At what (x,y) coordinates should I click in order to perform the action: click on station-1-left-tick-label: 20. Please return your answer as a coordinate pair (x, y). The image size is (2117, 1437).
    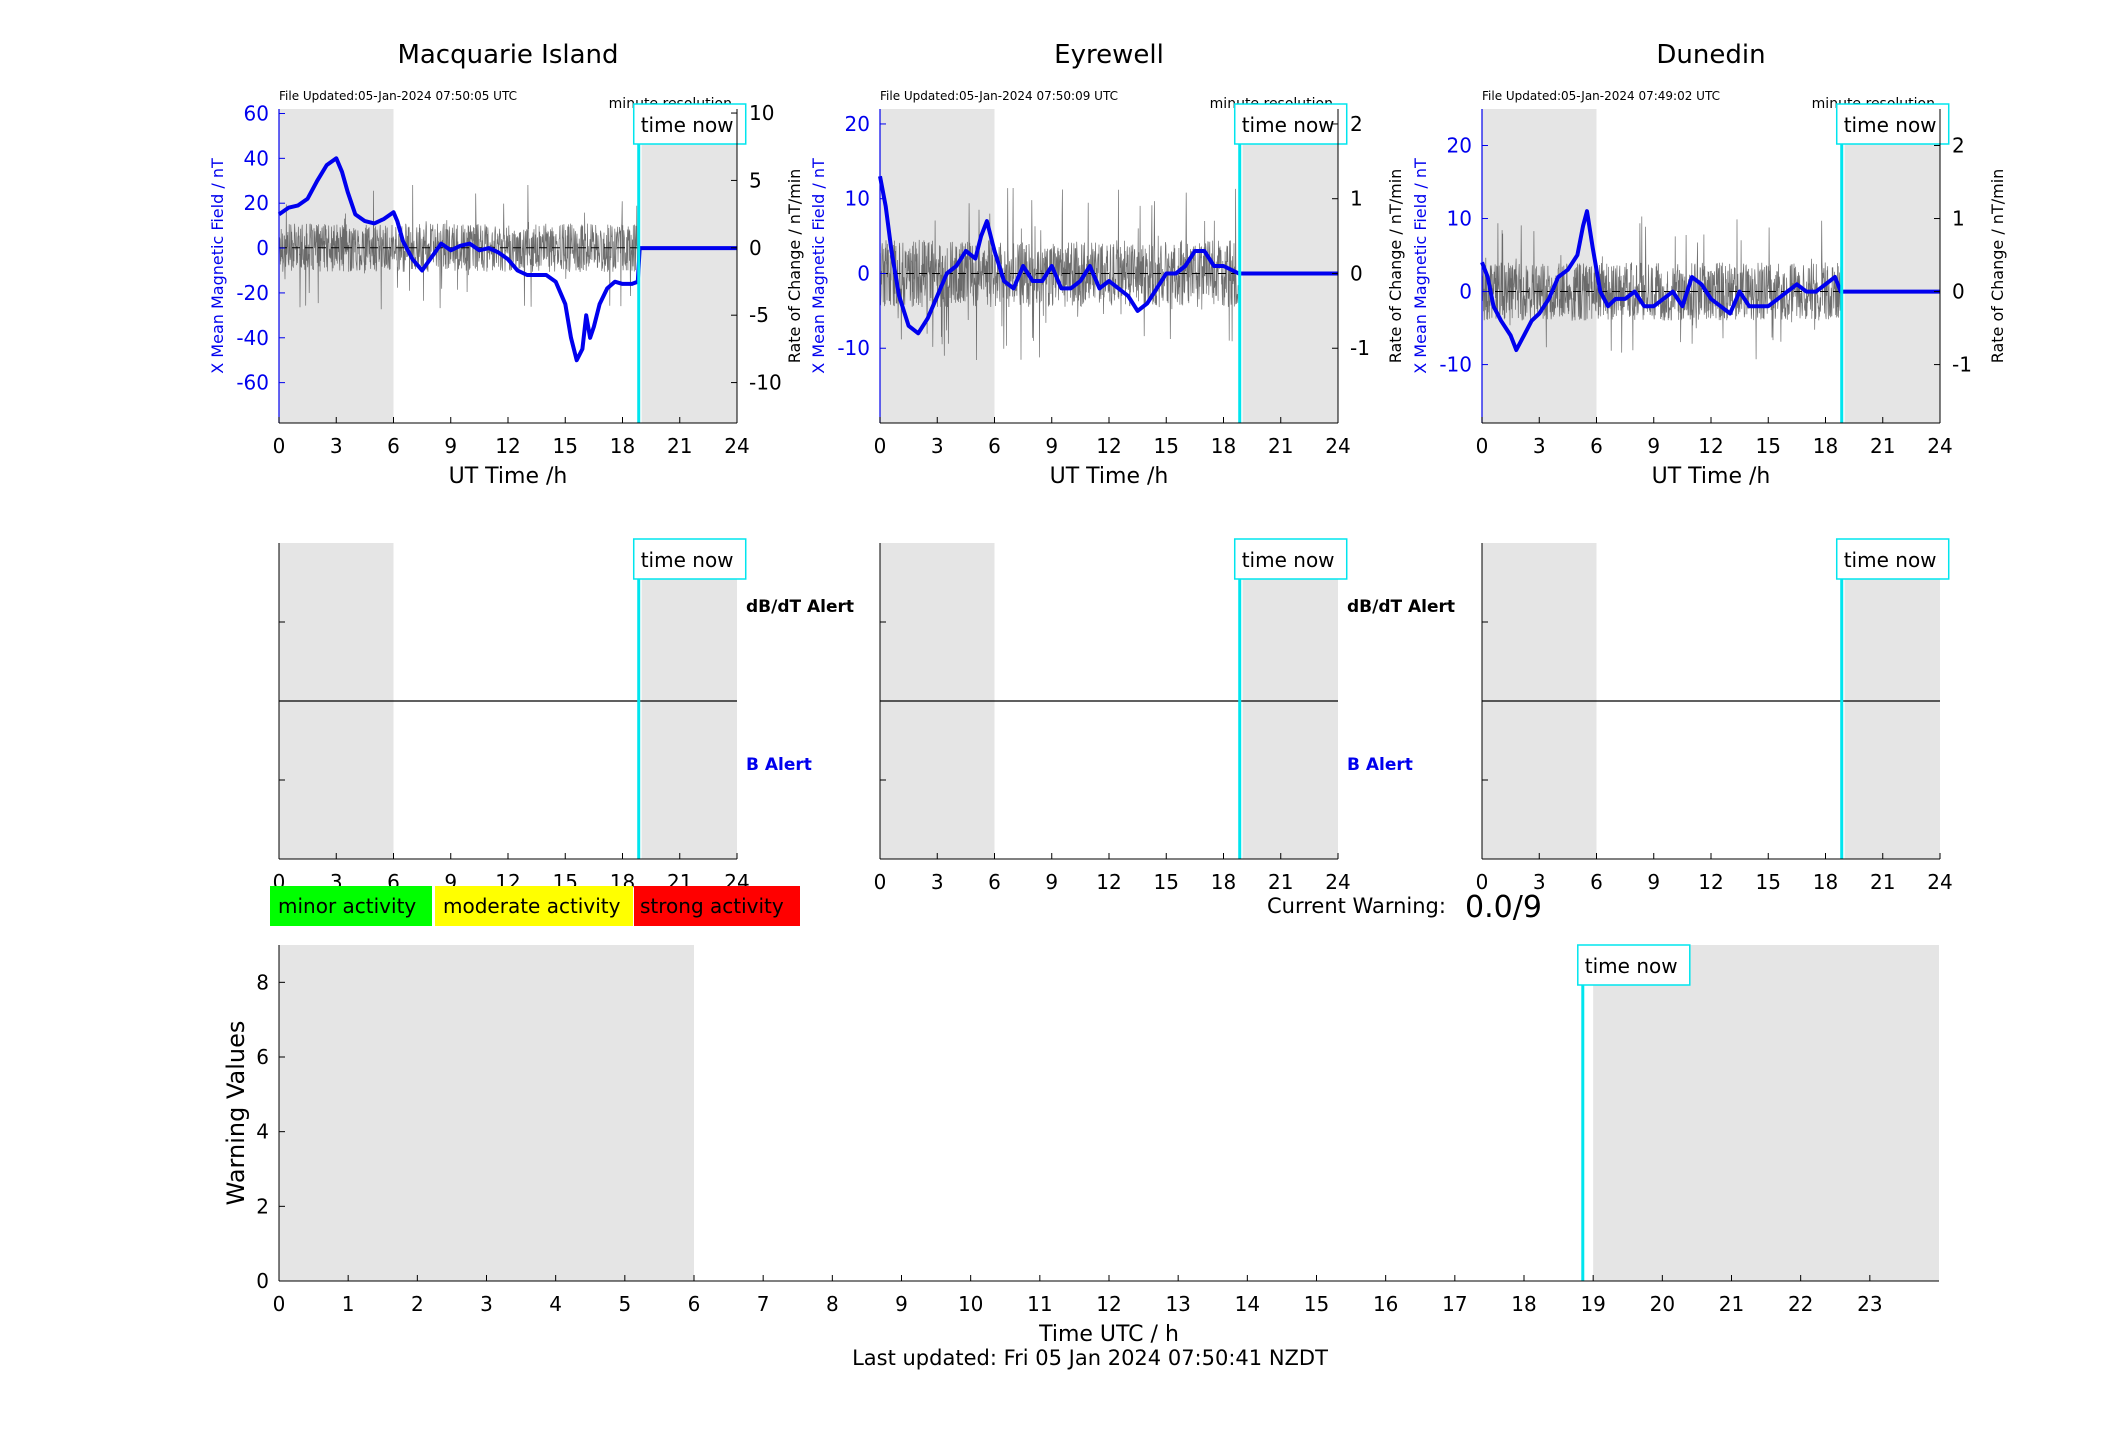
    Looking at the image, I should click on (256, 203).